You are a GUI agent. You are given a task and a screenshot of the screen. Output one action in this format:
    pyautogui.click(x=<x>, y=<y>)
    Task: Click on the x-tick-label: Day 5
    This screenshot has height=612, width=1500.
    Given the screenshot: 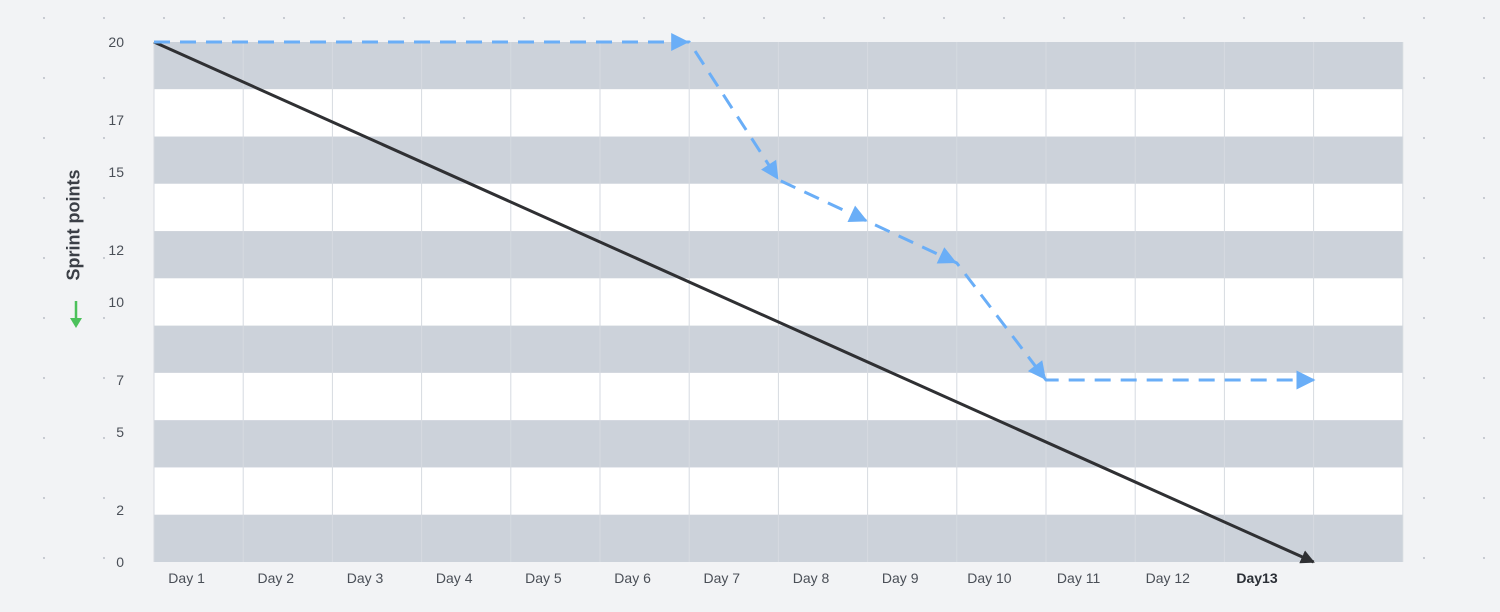 What is the action you would take?
    pyautogui.click(x=543, y=578)
    